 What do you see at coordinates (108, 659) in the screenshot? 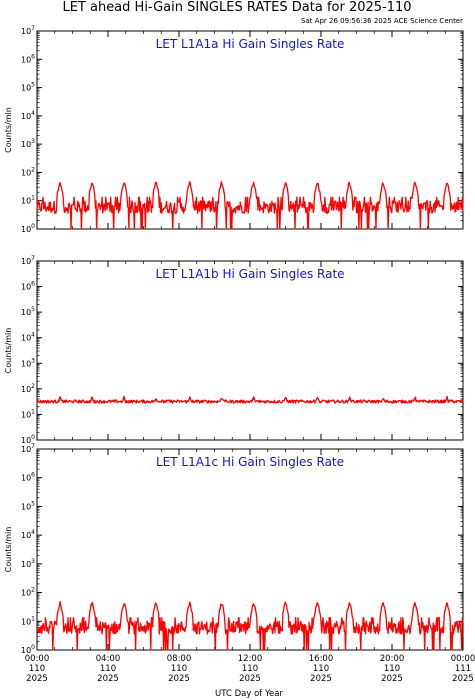
I see `x-tick-time-label: 04:00` at bounding box center [108, 659].